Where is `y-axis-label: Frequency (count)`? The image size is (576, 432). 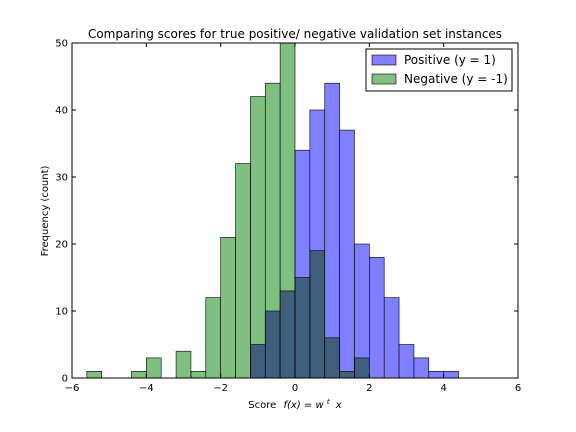 y-axis-label: Frequency (count) is located at coordinates (45, 210).